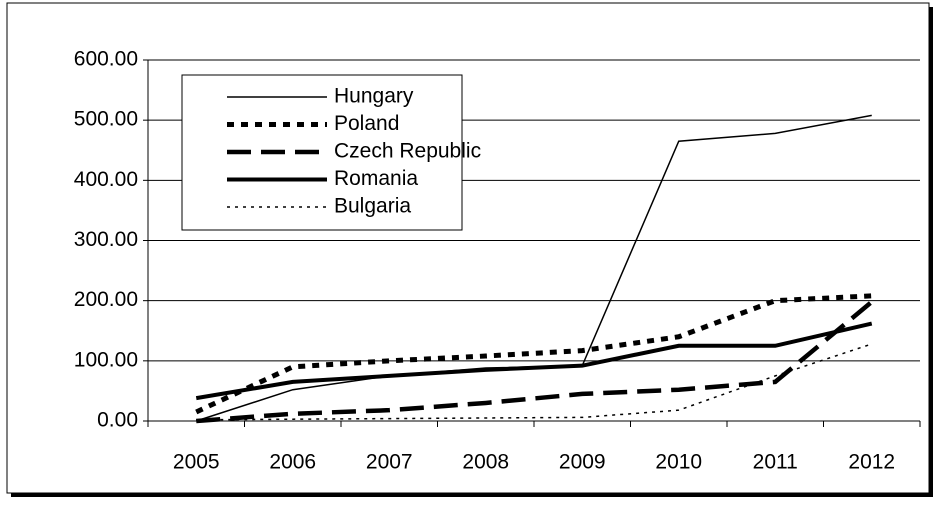 This screenshot has width=940, height=507. I want to click on legend-label: Romania, so click(376, 178).